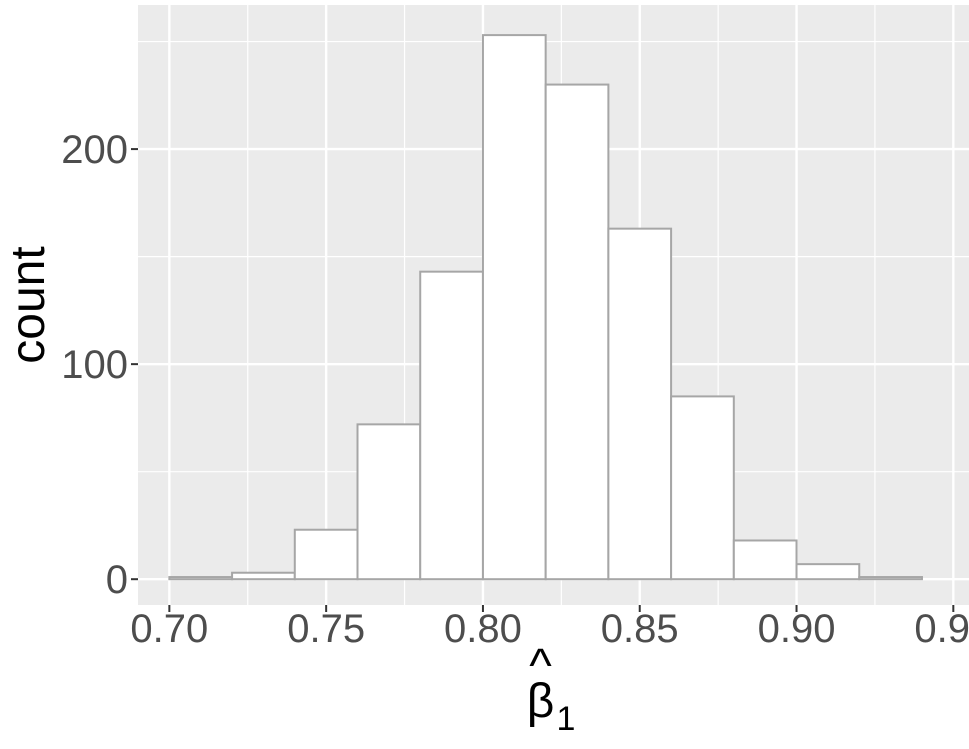 The height and width of the screenshot is (749, 969). I want to click on y-tick-label: 200, so click(94, 150).